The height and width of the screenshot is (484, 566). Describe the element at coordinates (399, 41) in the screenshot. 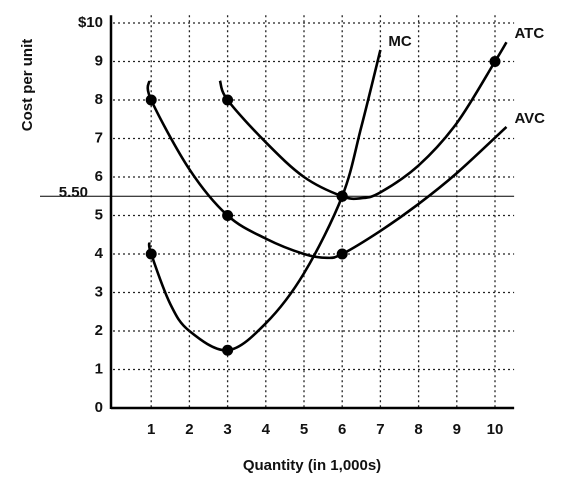

I see `series-label: MC` at that location.